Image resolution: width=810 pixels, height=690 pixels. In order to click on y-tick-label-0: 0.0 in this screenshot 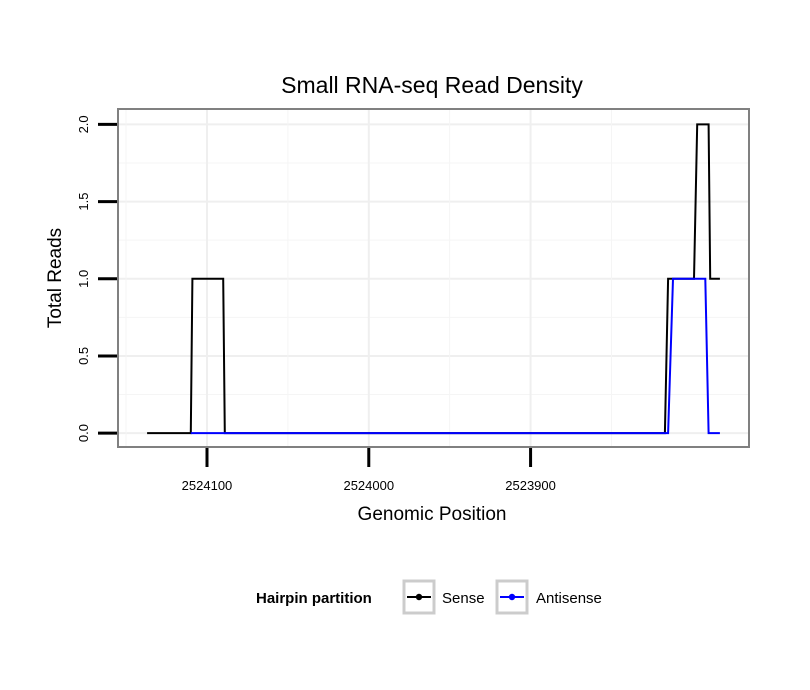, I will do `click(83, 433)`.